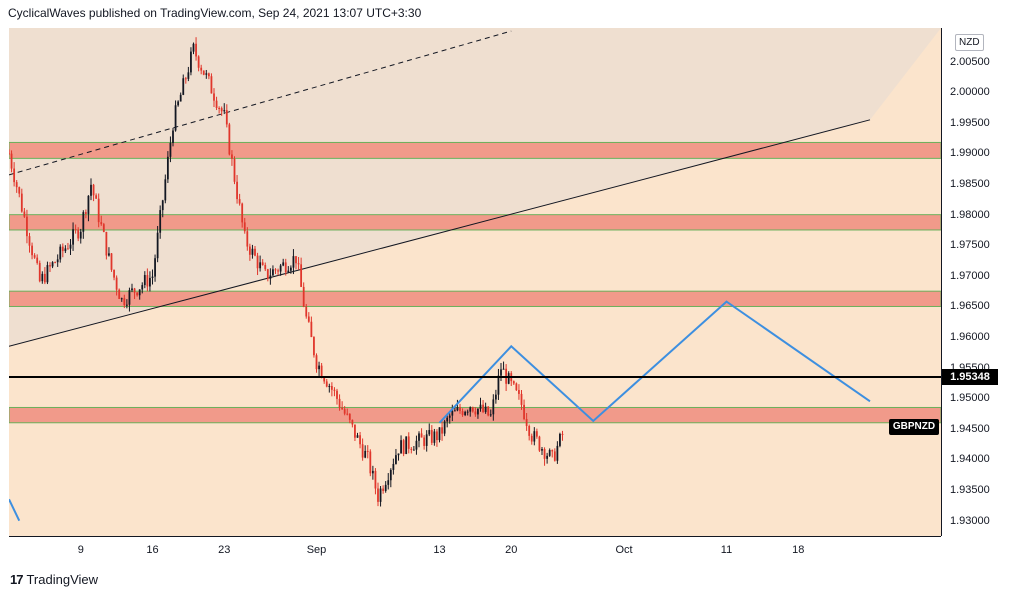 This screenshot has height=598, width=1009. I want to click on time-tick-6: Oct, so click(624, 550).